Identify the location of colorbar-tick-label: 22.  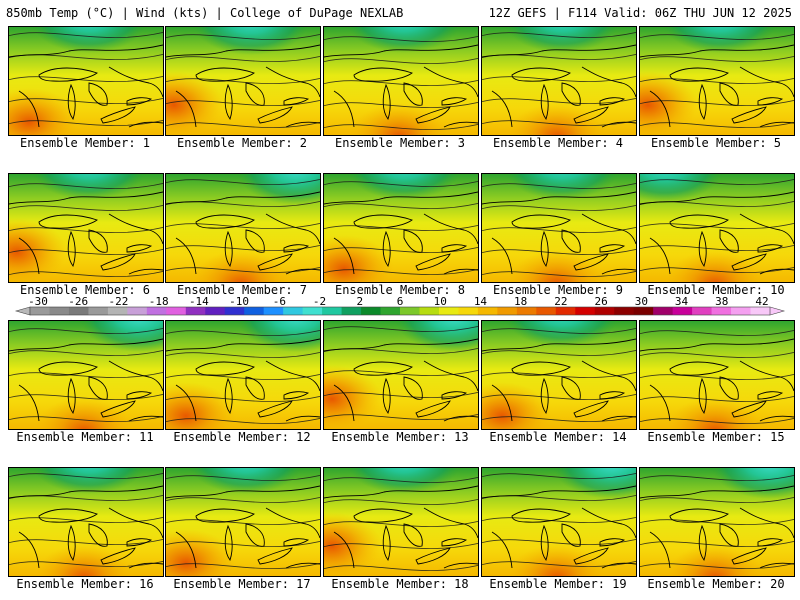
(560, 302).